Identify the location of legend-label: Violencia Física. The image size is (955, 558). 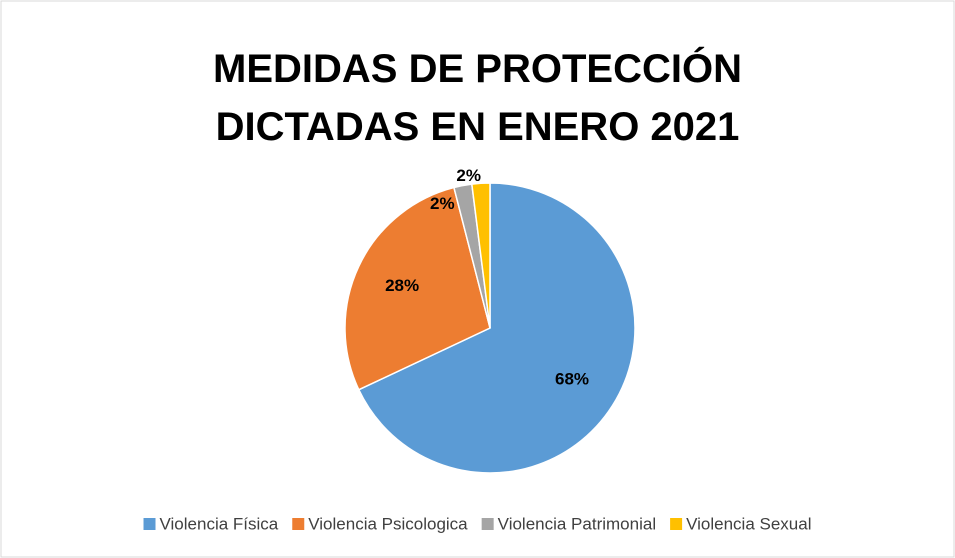
(219, 523).